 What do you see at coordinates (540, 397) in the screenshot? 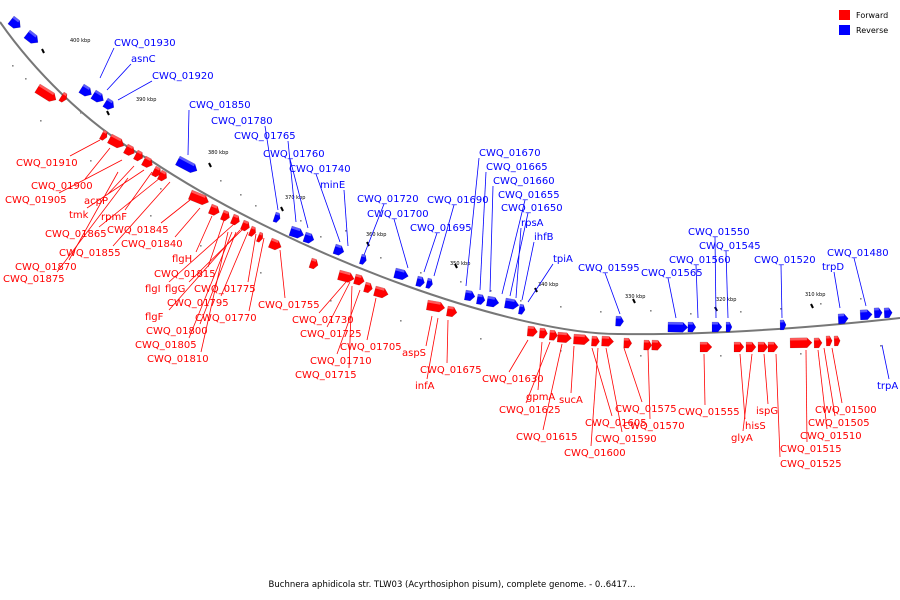
I see `forward-gene-label-gpma: gpmA` at bounding box center [540, 397].